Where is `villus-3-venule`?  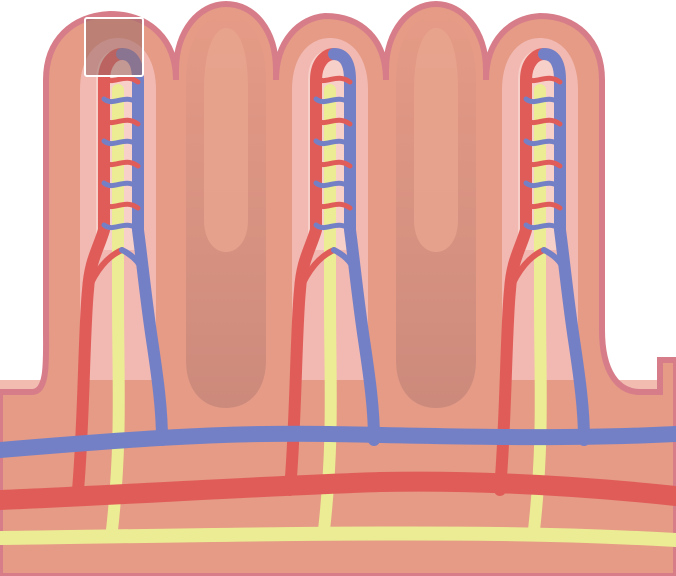 villus-3-venule is located at coordinates (564, 247).